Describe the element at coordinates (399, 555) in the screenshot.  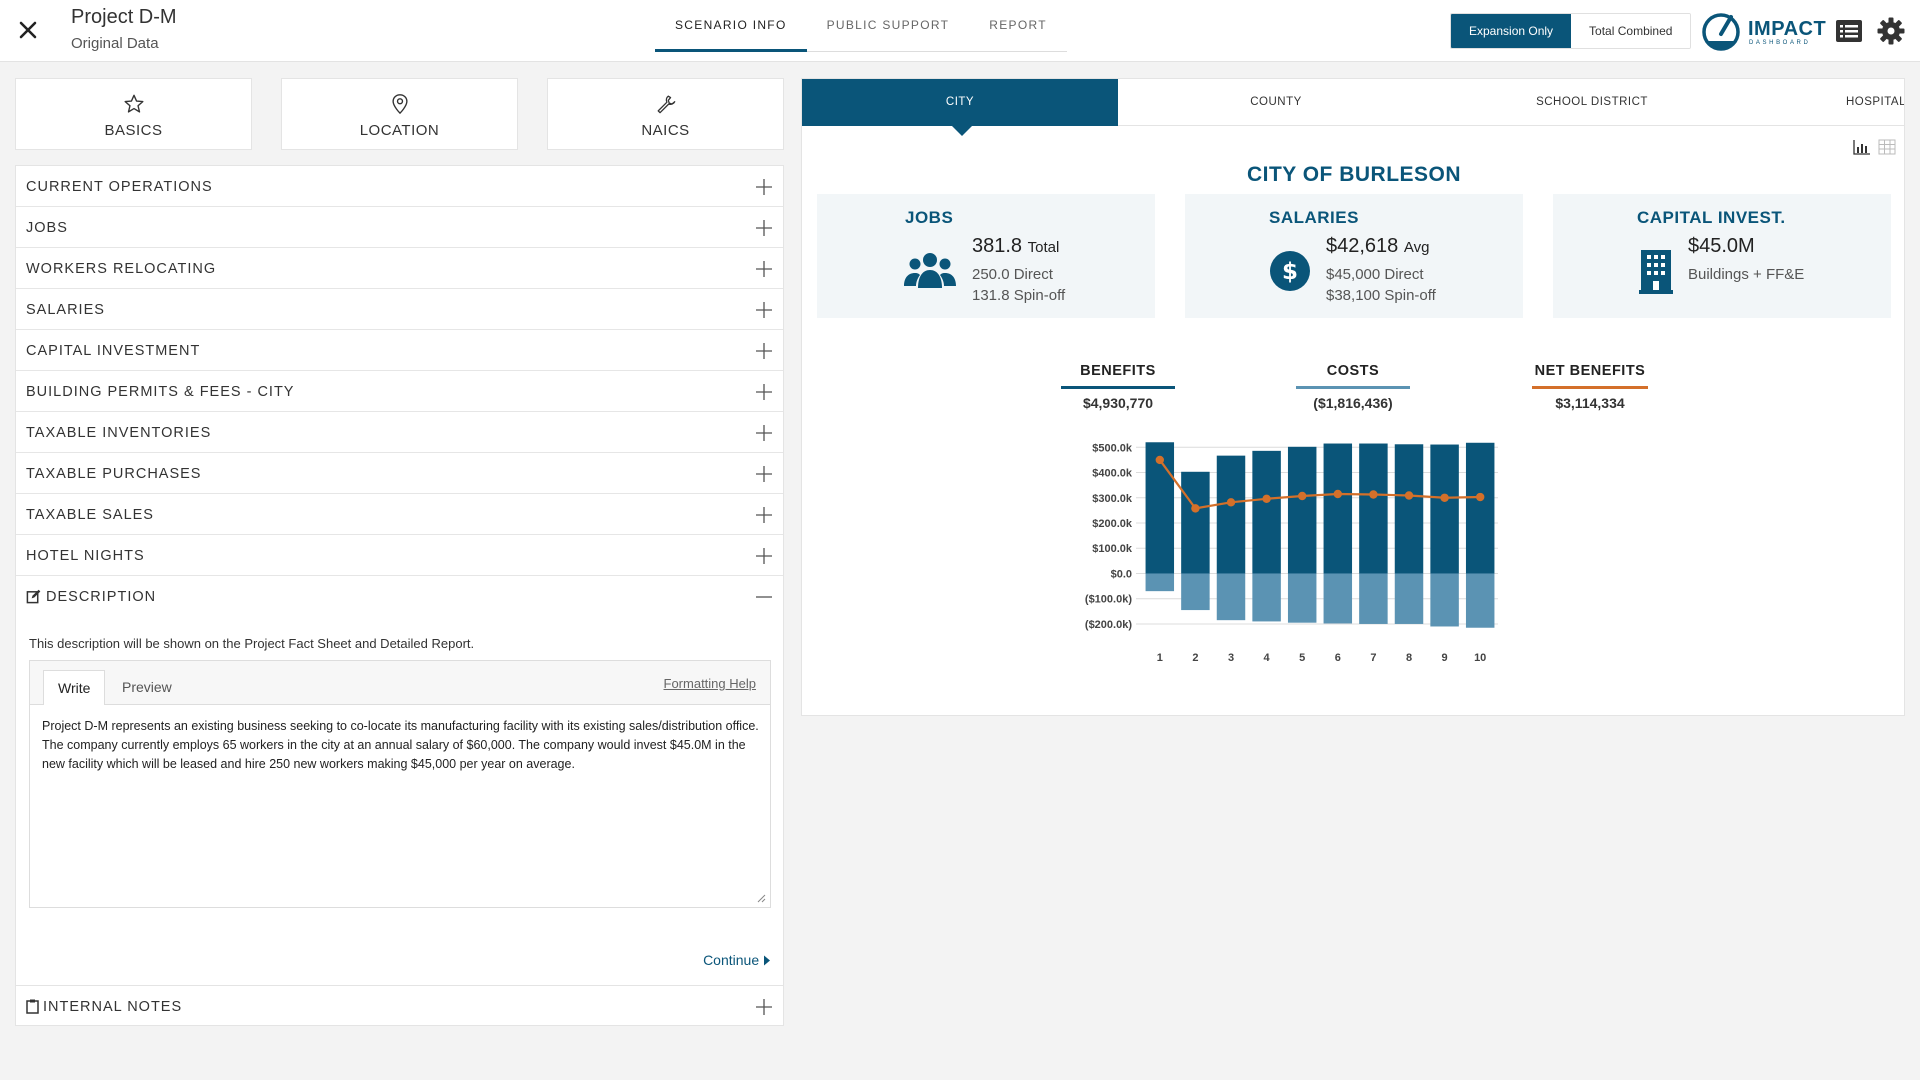
I see `section-hotel-nights: HOTEL NIGHTS` at that location.